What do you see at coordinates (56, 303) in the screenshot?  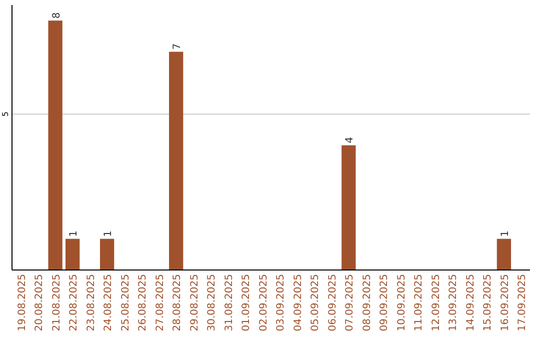 I see `x-tick-label: 21.08.2025` at bounding box center [56, 303].